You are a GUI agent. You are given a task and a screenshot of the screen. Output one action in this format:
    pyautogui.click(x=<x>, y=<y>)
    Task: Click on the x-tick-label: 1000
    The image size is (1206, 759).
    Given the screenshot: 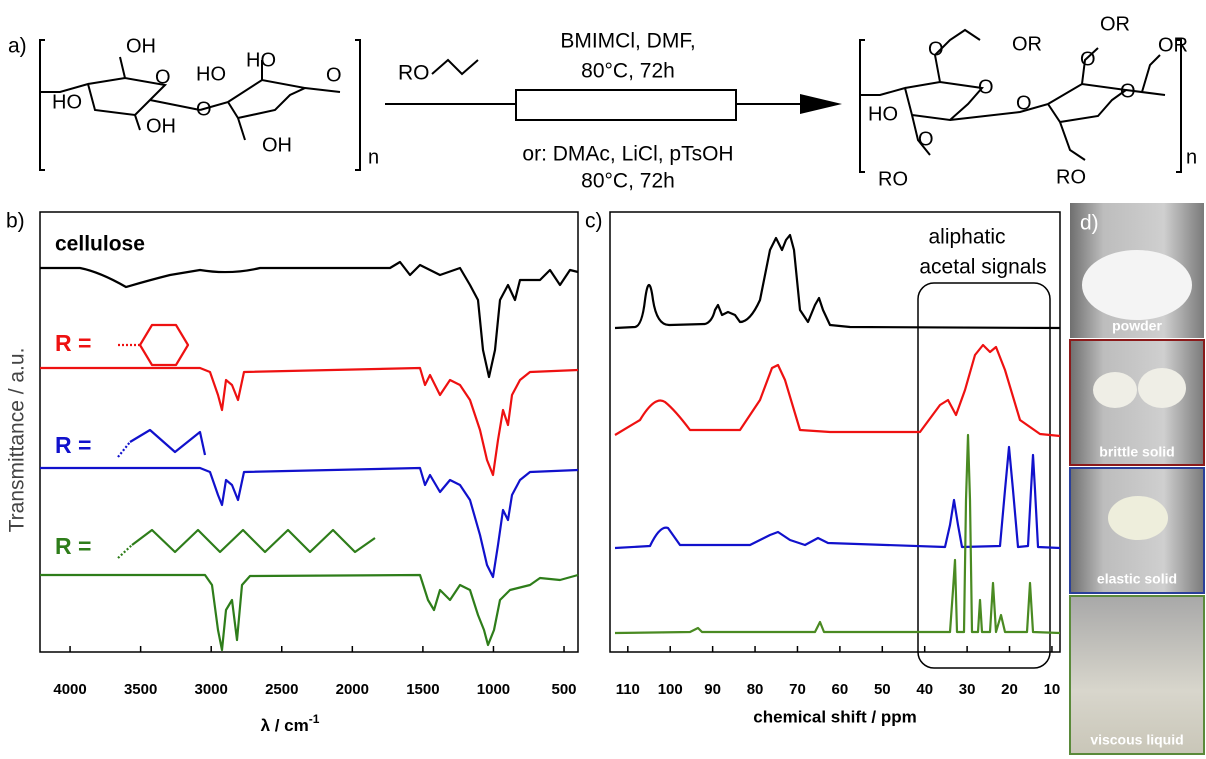 What is the action you would take?
    pyautogui.click(x=493, y=689)
    